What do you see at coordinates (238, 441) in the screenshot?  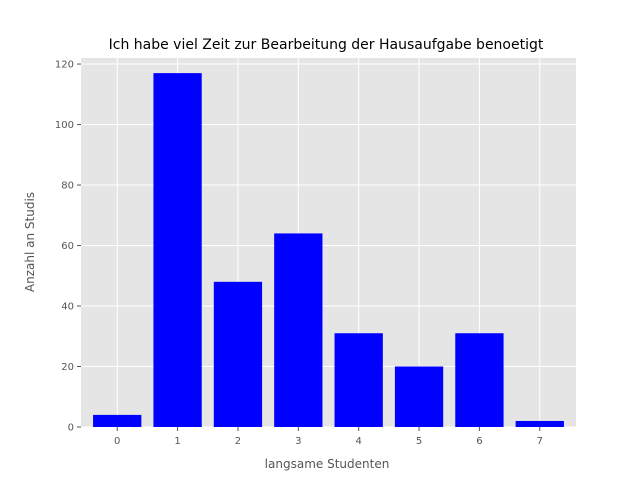 I see `x-tick-label-2: 2` at bounding box center [238, 441].